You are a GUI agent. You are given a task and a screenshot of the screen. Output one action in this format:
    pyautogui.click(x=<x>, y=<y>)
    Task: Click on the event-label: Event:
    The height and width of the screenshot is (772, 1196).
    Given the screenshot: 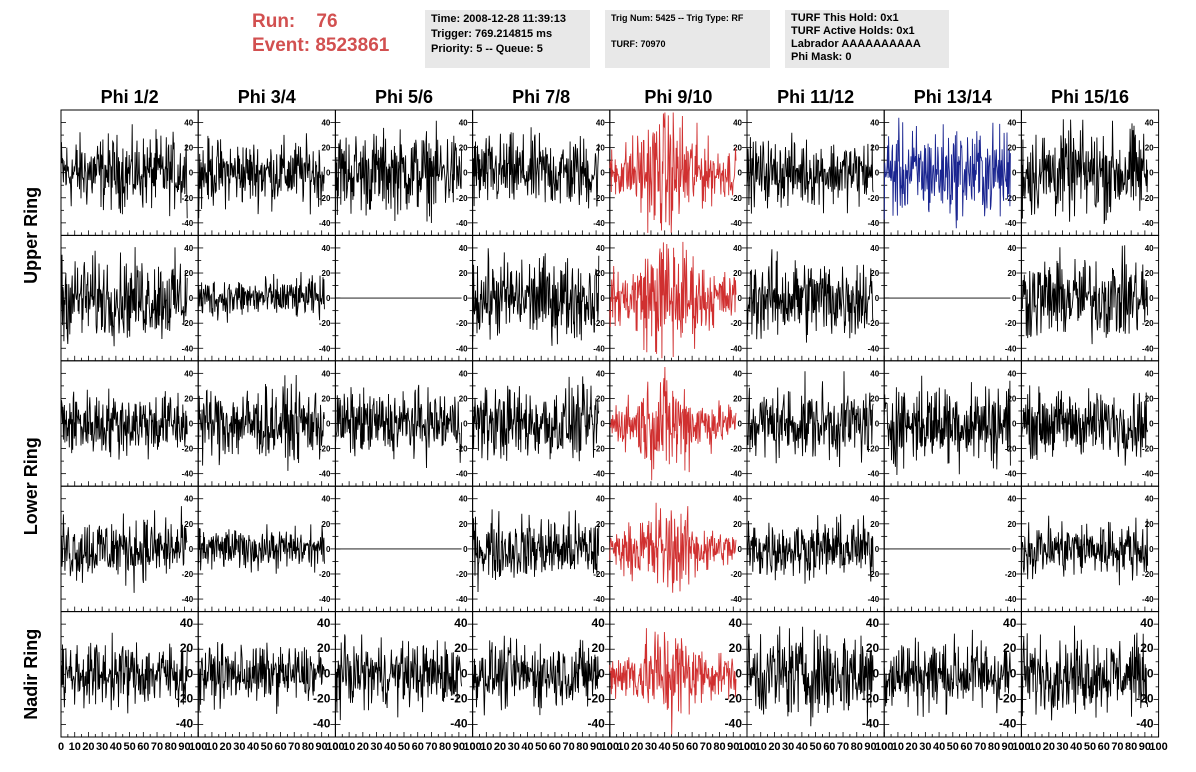 What is the action you would take?
    pyautogui.click(x=281, y=45)
    